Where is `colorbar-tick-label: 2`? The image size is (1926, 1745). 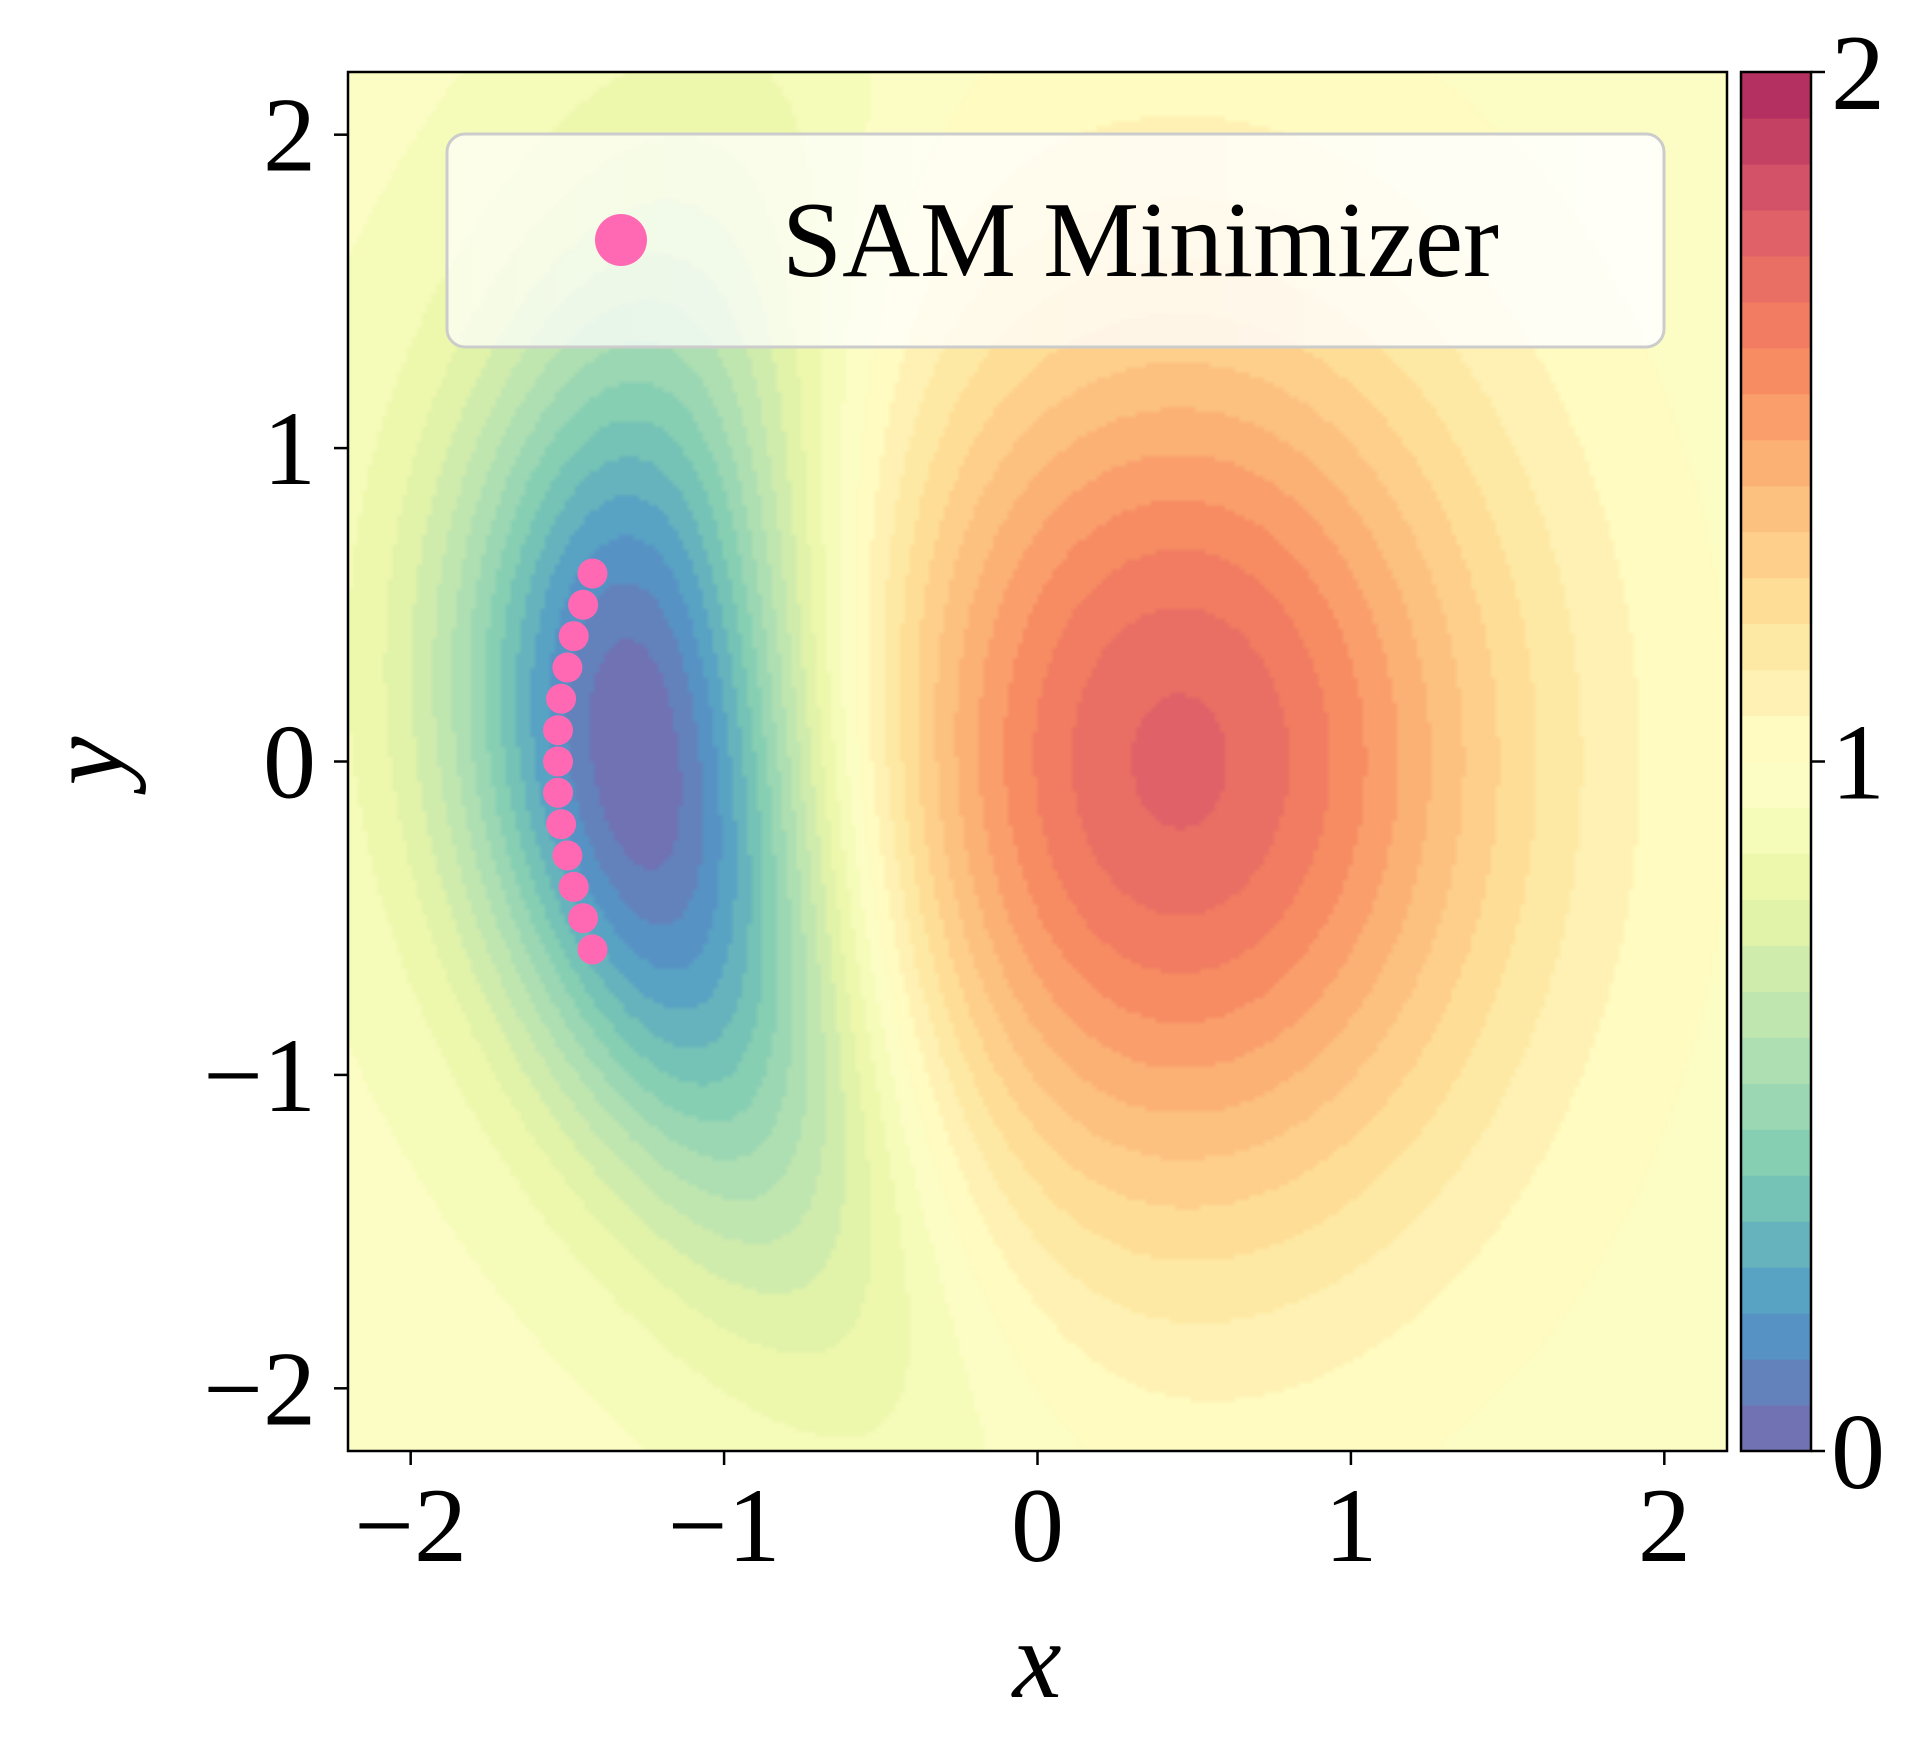
colorbar-tick-label: 2 is located at coordinates (1858, 73).